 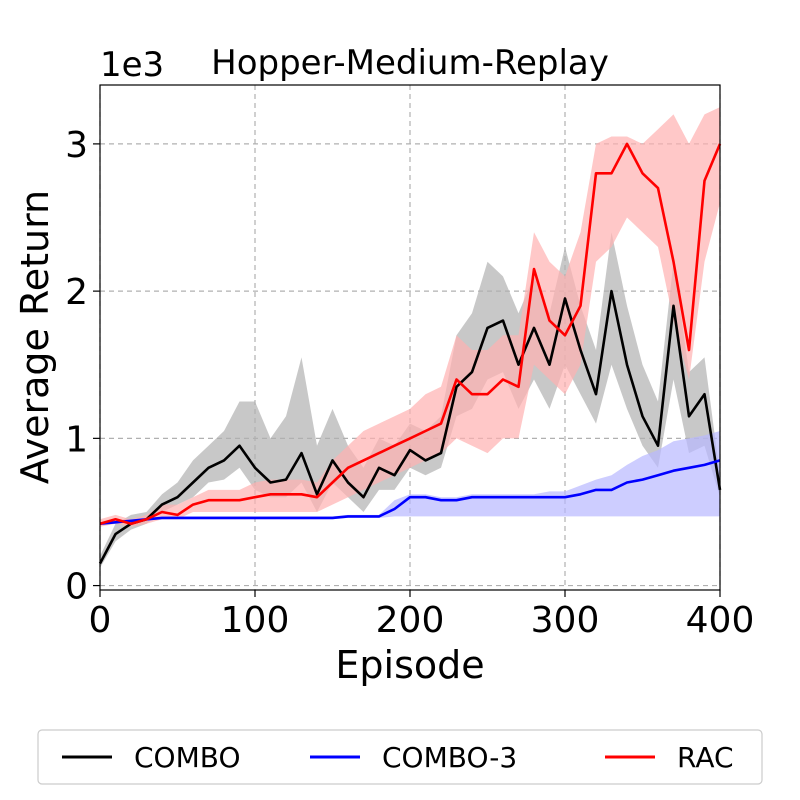 I want to click on legend-item-combo: COMBO, so click(x=151, y=757).